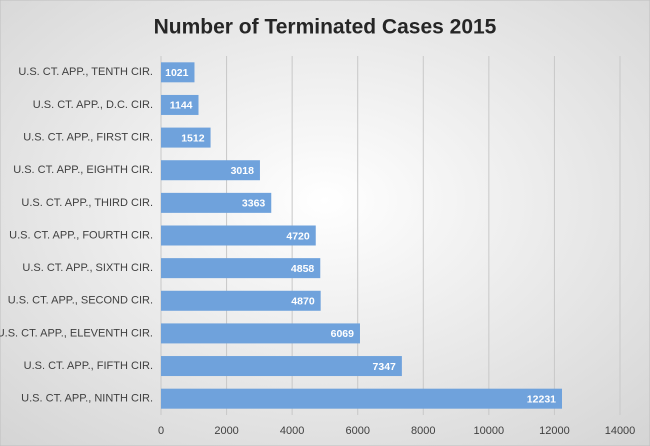 The image size is (650, 446). Describe the element at coordinates (81, 235) in the screenshot. I see `y-tick-label: U.S. CT. APP., FOURTH CIR.` at that location.